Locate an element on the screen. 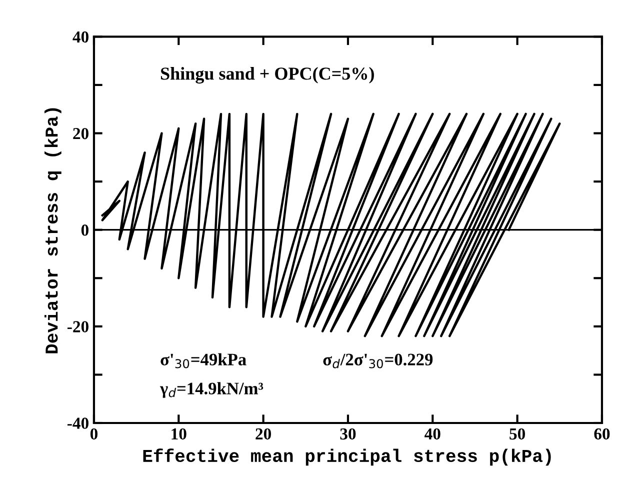 This screenshot has height=489, width=635. annotation: Shingu sand + OPC(C=5%) is located at coordinates (267, 75).